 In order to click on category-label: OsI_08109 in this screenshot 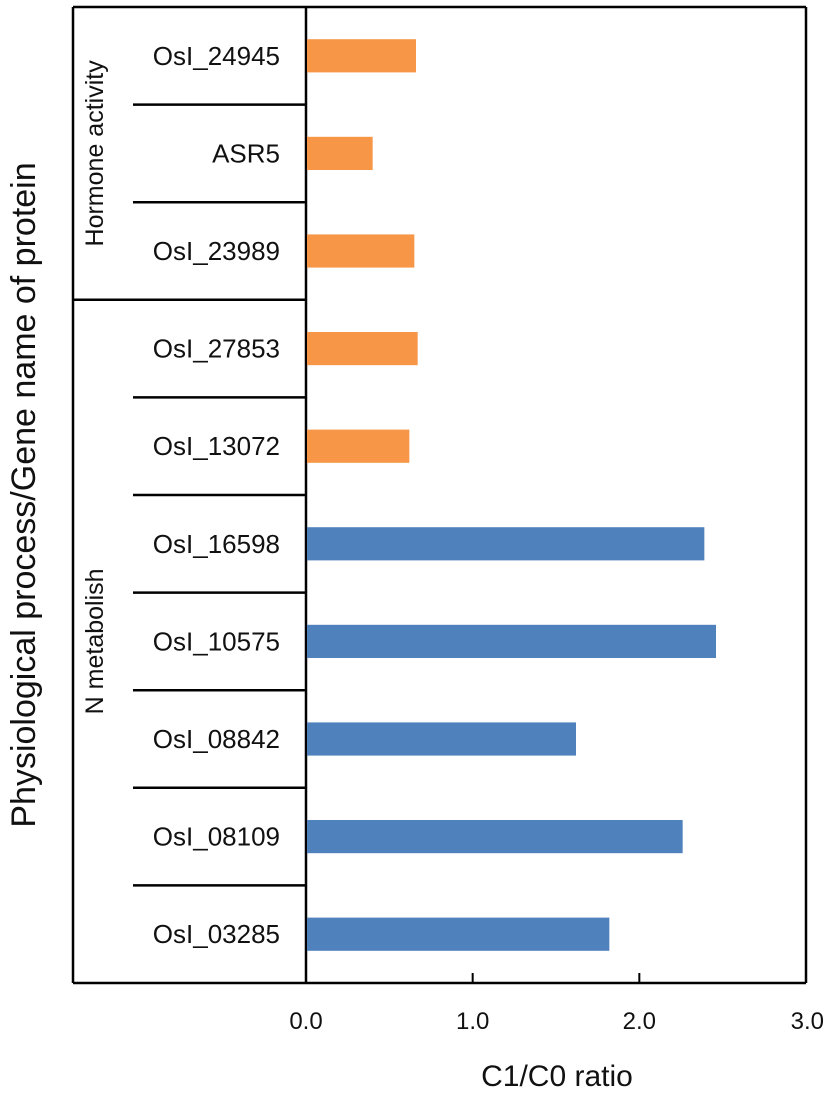, I will do `click(216, 837)`.